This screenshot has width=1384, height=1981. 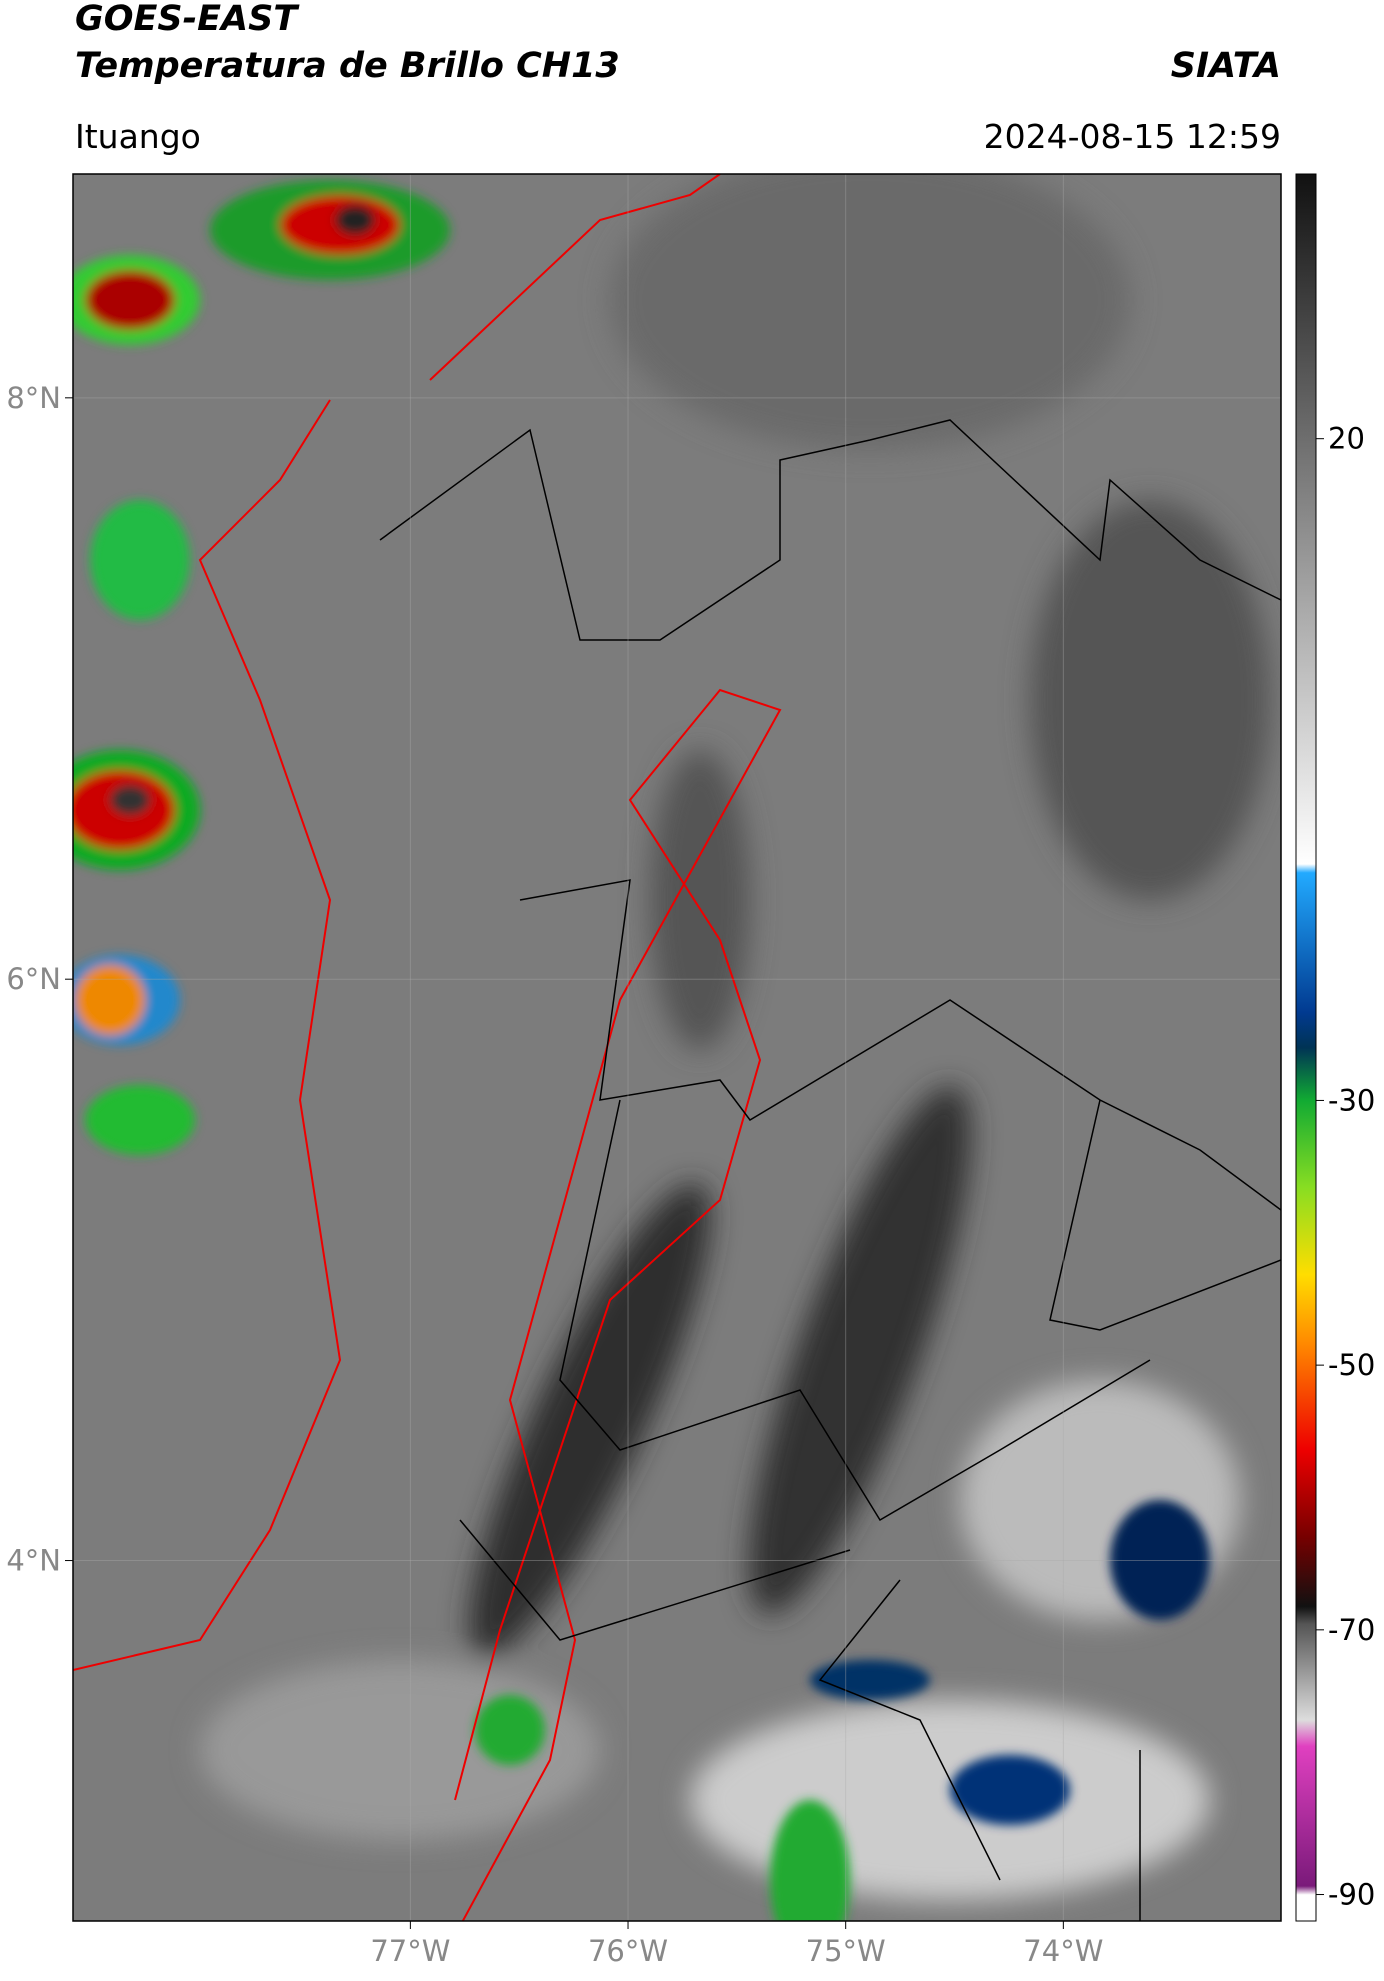 I want to click on colorbar-label: -90, so click(x=1351, y=1895).